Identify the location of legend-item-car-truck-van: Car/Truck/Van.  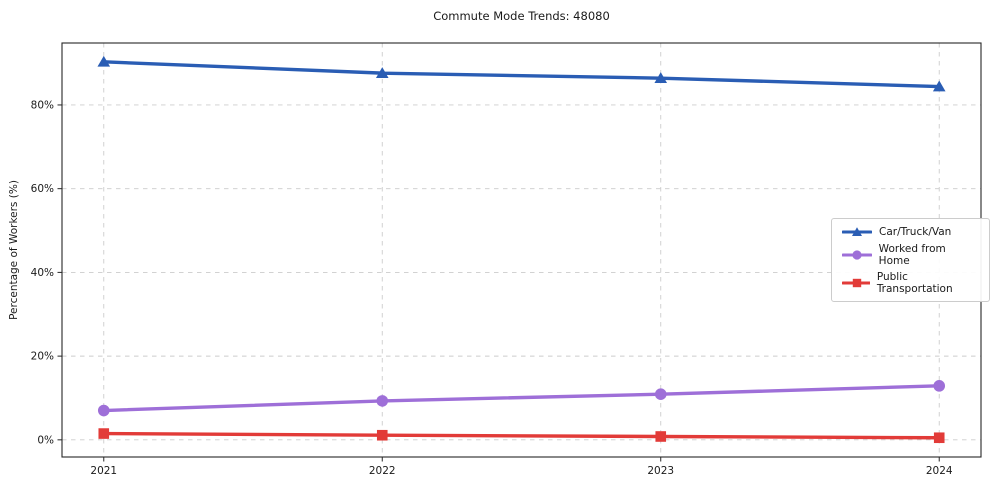
(910, 232).